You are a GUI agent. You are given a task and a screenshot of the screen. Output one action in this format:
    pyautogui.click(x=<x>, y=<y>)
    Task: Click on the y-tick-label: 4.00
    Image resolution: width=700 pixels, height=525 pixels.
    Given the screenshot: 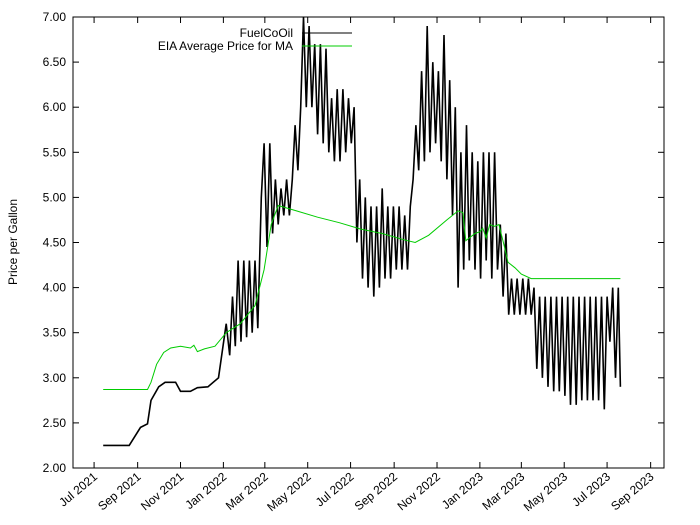 What is the action you would take?
    pyautogui.click(x=55, y=288)
    